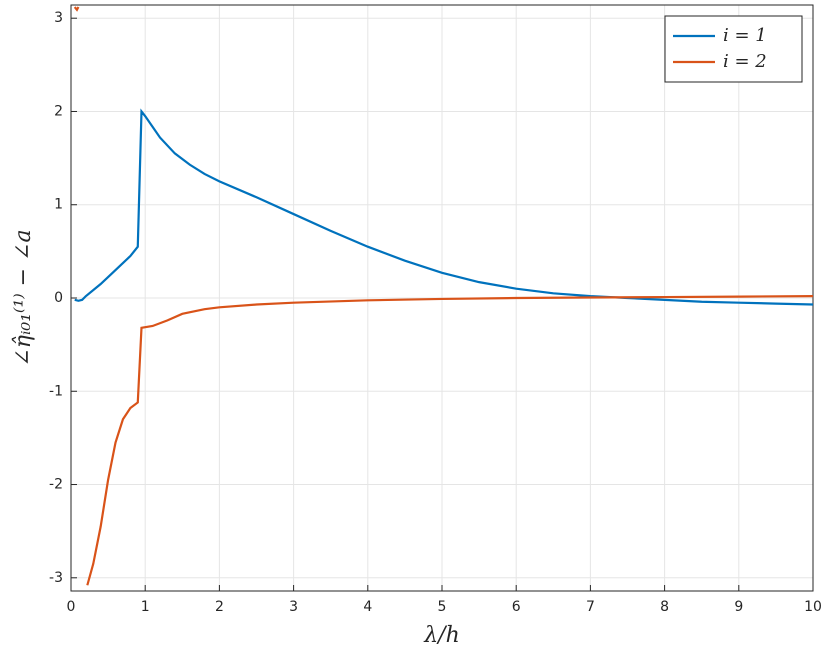 The image size is (830, 656). What do you see at coordinates (56, 485) in the screenshot?
I see `y-tick-label: -2` at bounding box center [56, 485].